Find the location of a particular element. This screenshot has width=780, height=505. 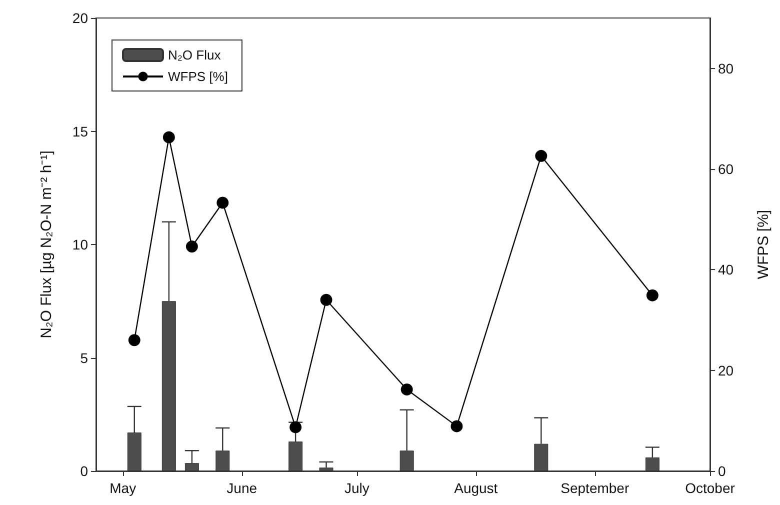

x-tick-label: September is located at coordinates (595, 488).